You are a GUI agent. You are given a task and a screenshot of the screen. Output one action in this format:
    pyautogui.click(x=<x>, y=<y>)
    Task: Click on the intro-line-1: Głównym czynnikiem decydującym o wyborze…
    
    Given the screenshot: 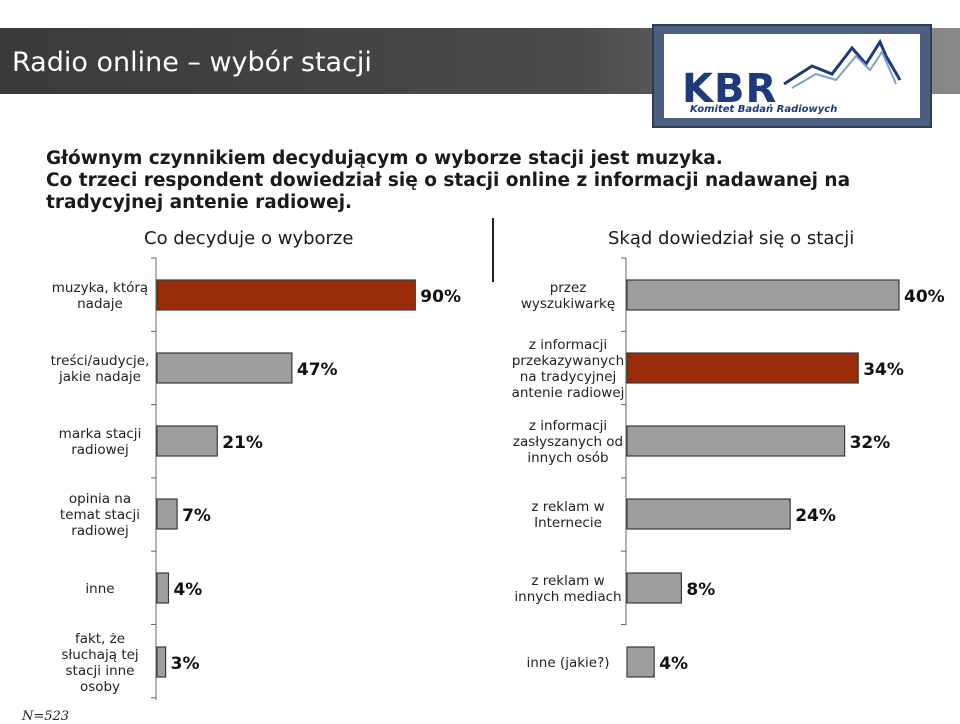 What is the action you would take?
    pyautogui.click(x=384, y=158)
    